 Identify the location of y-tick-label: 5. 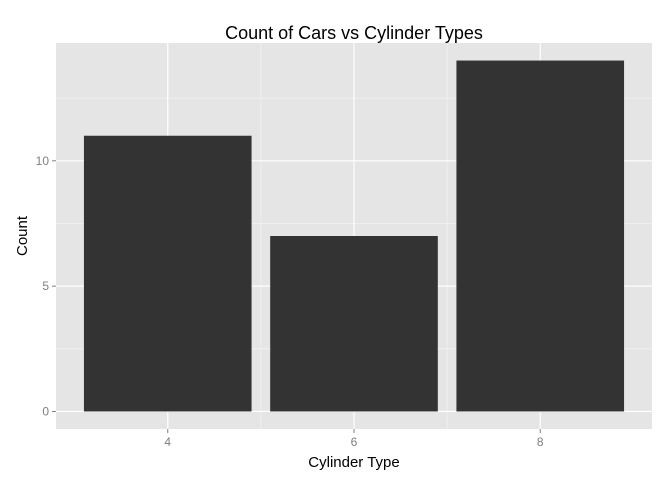
(45, 286).